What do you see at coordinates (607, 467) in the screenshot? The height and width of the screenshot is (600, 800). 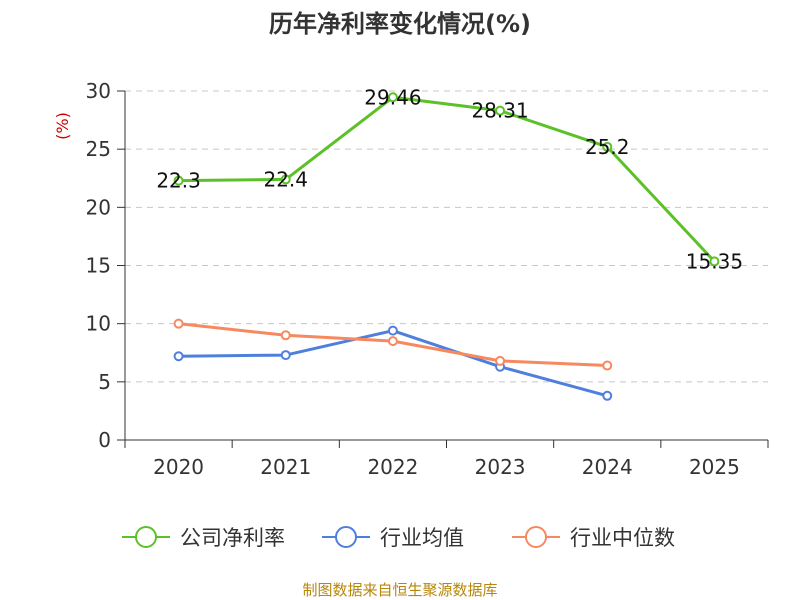 I see `x-tick-label: 2024` at bounding box center [607, 467].